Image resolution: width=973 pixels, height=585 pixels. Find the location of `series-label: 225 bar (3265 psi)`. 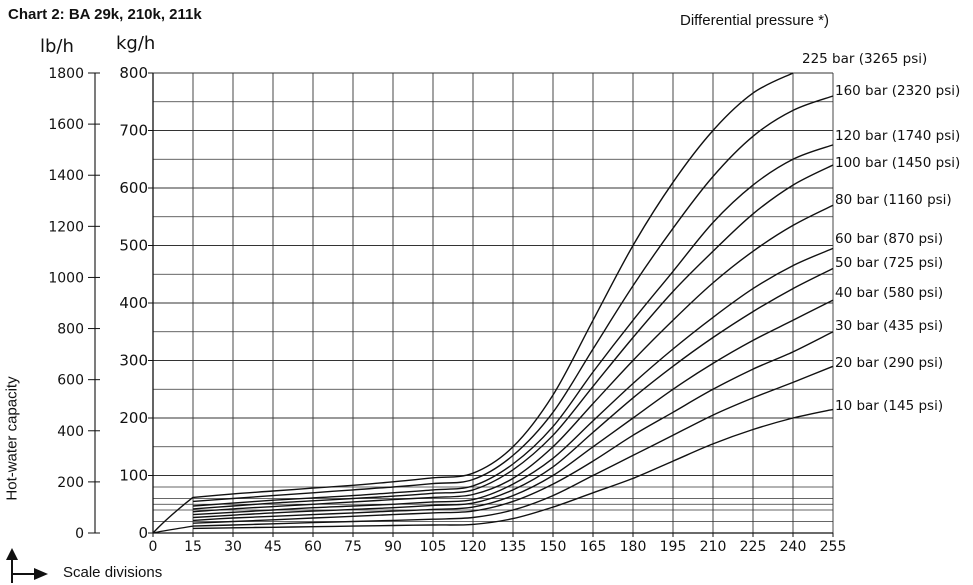

series-label: 225 bar (3265 psi) is located at coordinates (864, 59).